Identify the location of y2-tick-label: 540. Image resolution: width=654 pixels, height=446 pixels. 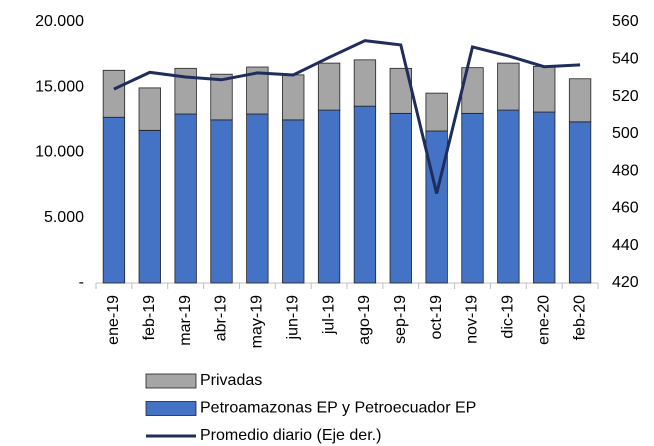
(625, 59).